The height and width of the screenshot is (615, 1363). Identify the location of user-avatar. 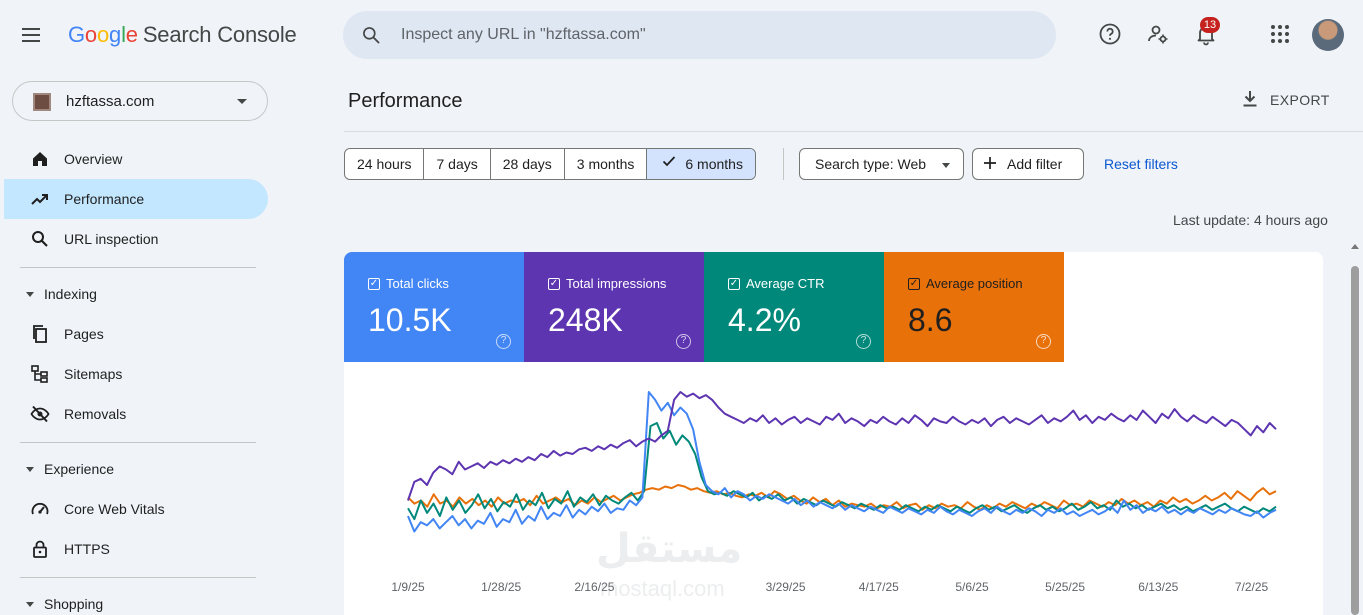
(1328, 35).